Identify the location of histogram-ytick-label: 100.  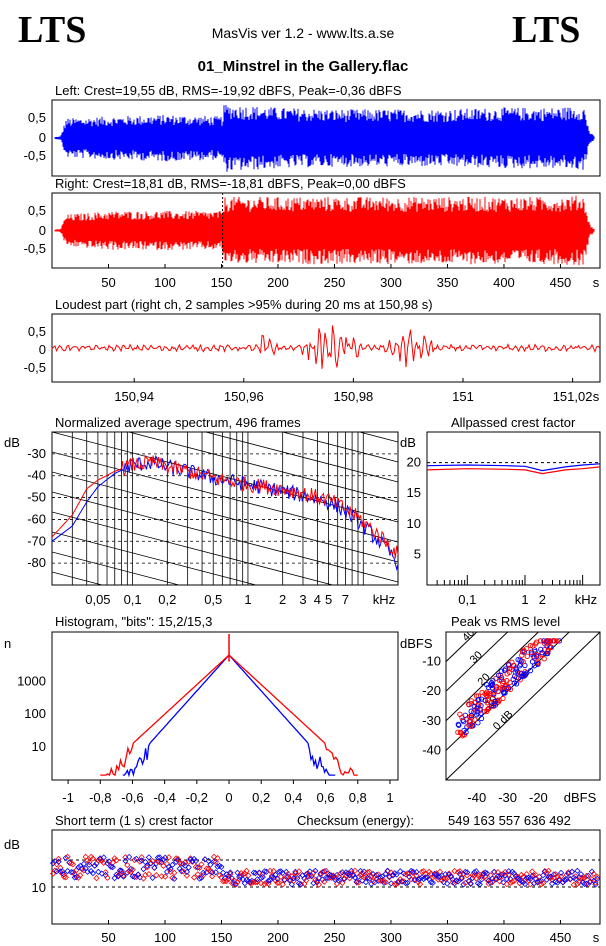
(35, 713).